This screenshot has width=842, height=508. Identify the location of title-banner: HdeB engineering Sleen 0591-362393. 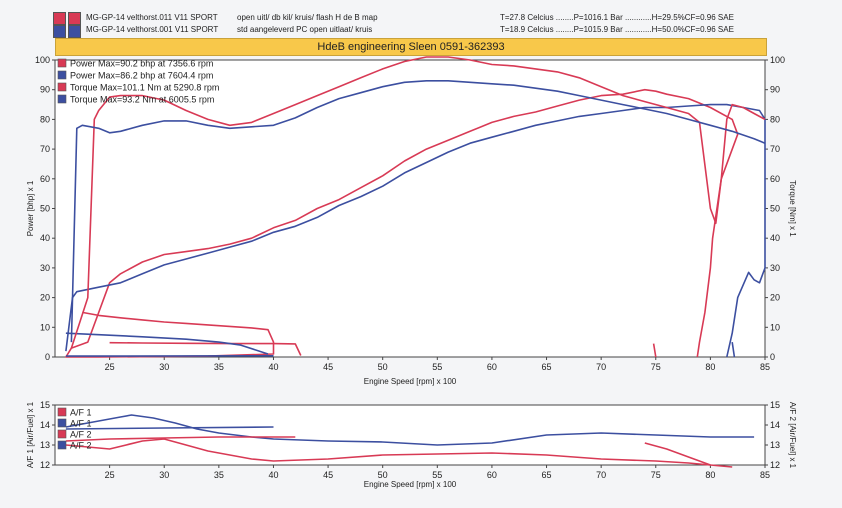
(411, 47).